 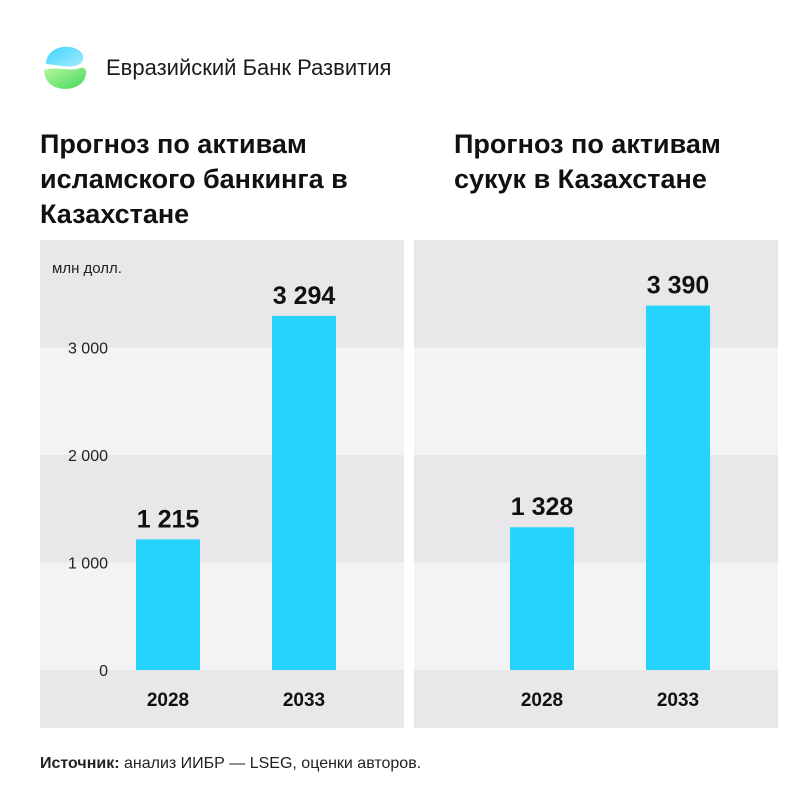 What do you see at coordinates (103, 671) in the screenshot?
I see `y-tick-label: 0` at bounding box center [103, 671].